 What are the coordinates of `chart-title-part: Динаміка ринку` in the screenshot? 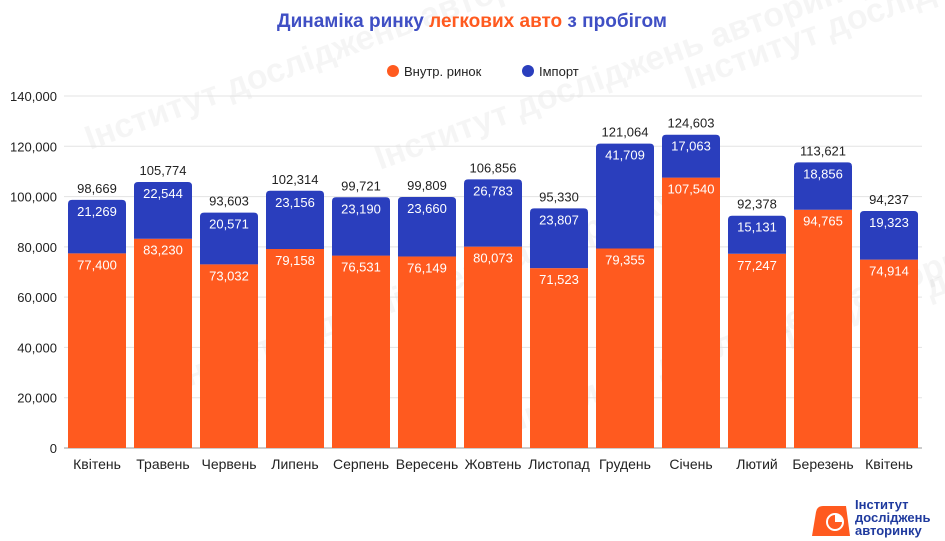 It's located at (353, 21).